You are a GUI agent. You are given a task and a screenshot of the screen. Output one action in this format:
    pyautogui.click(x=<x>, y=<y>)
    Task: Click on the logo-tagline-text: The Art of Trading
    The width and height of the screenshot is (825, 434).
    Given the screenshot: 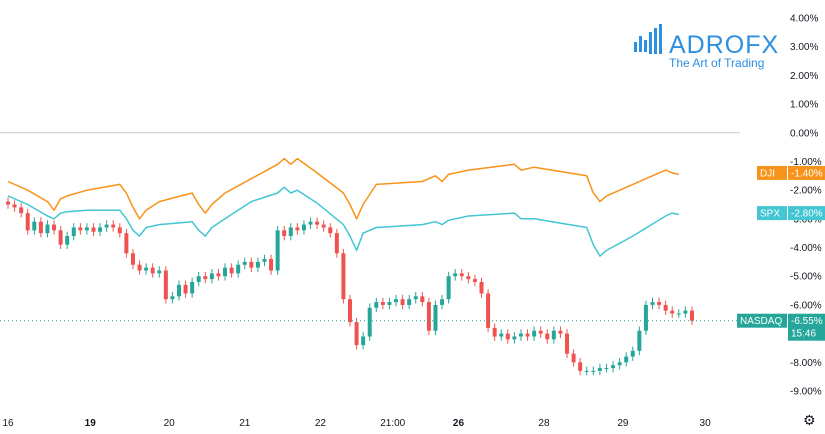 What is the action you would take?
    pyautogui.click(x=716, y=63)
    